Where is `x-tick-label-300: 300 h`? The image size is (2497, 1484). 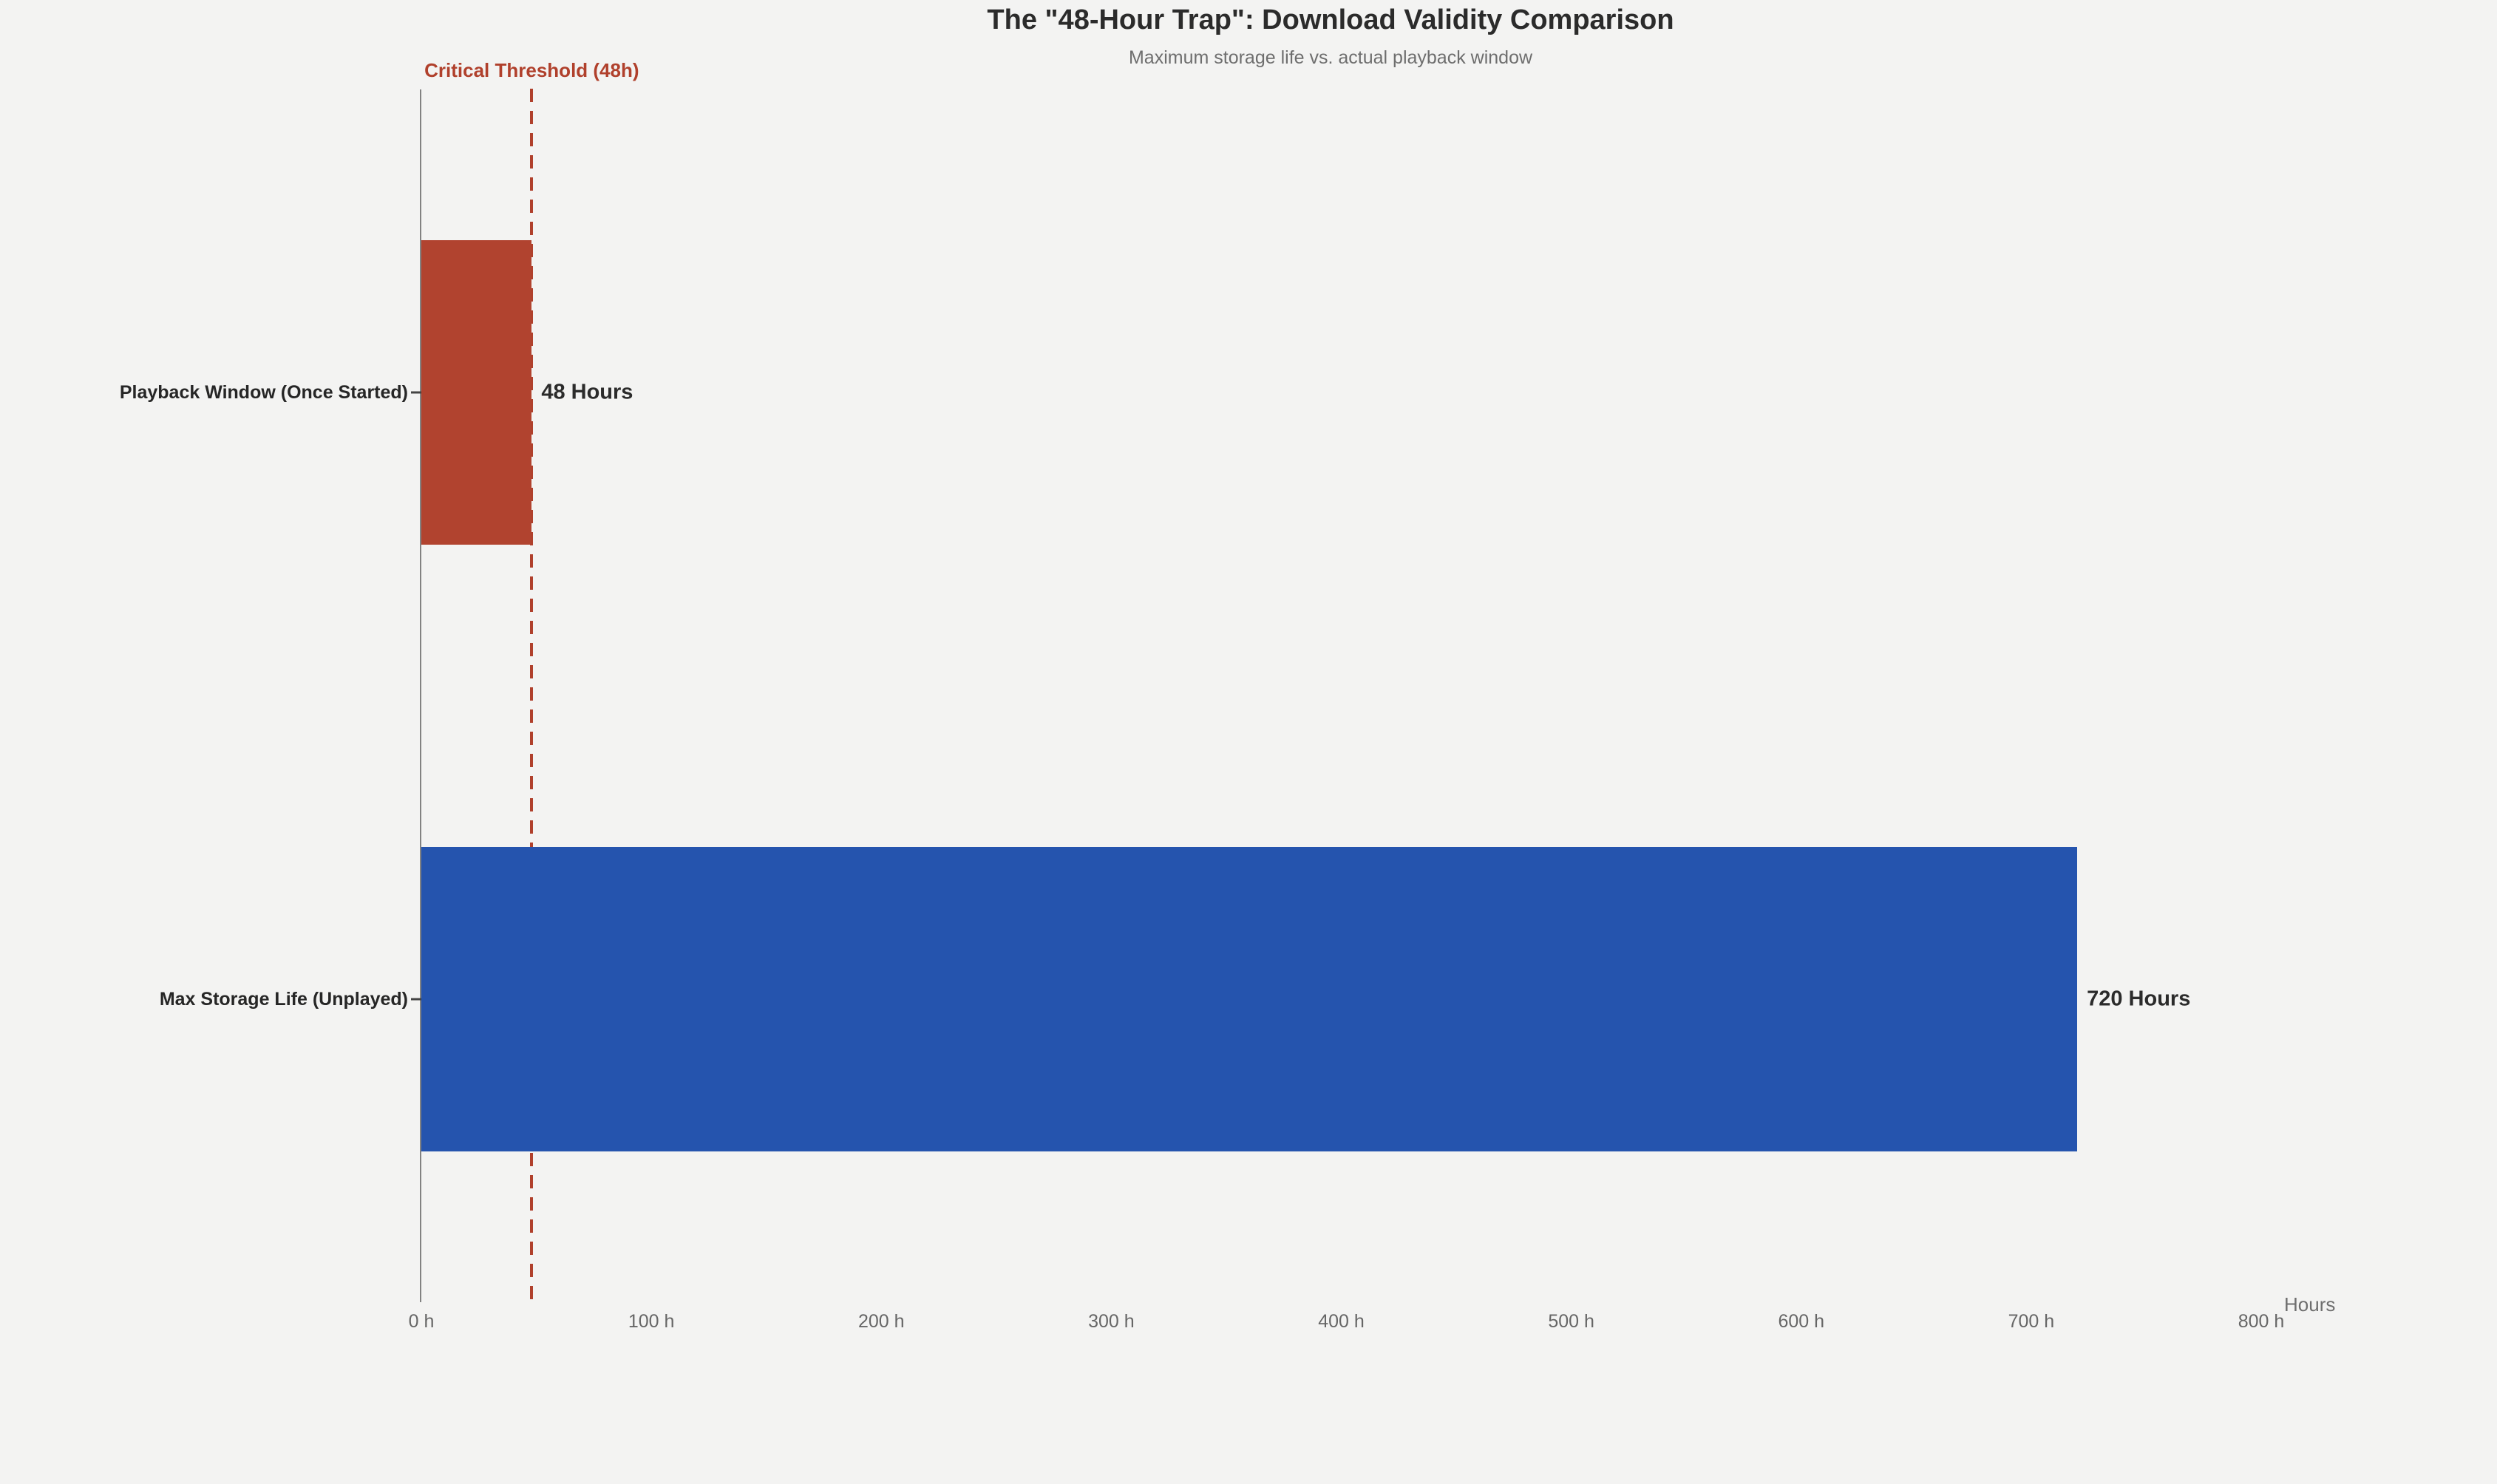 x-tick-label-300: 300 h is located at coordinates (1111, 1321).